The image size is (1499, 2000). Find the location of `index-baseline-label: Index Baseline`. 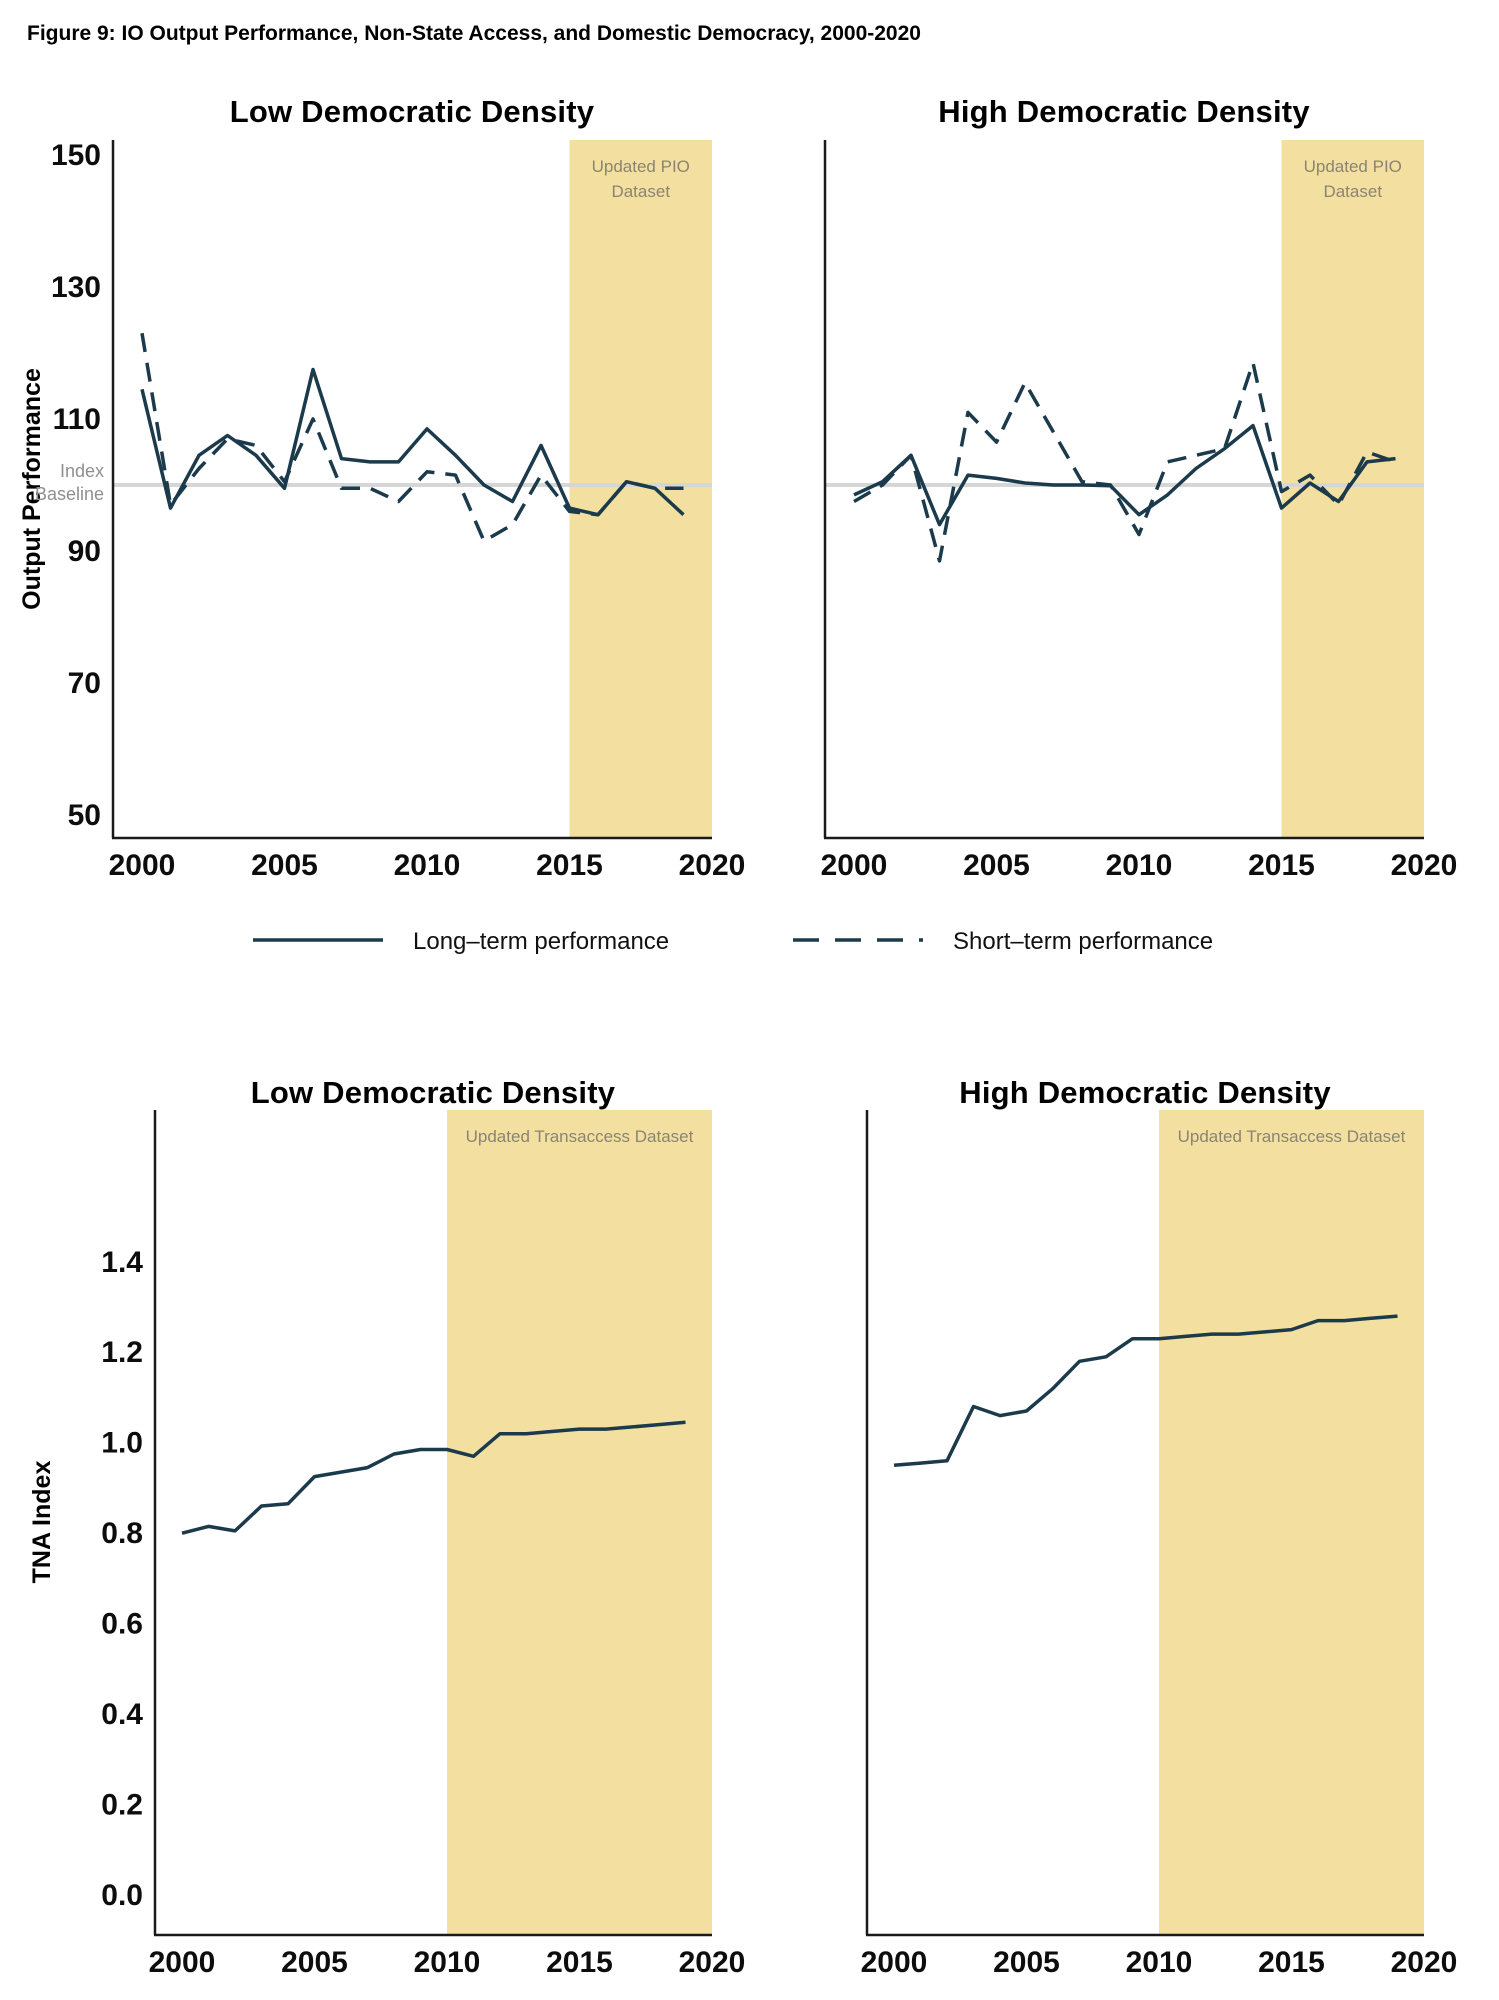

index-baseline-label: Index Baseline is located at coordinates (69, 482).